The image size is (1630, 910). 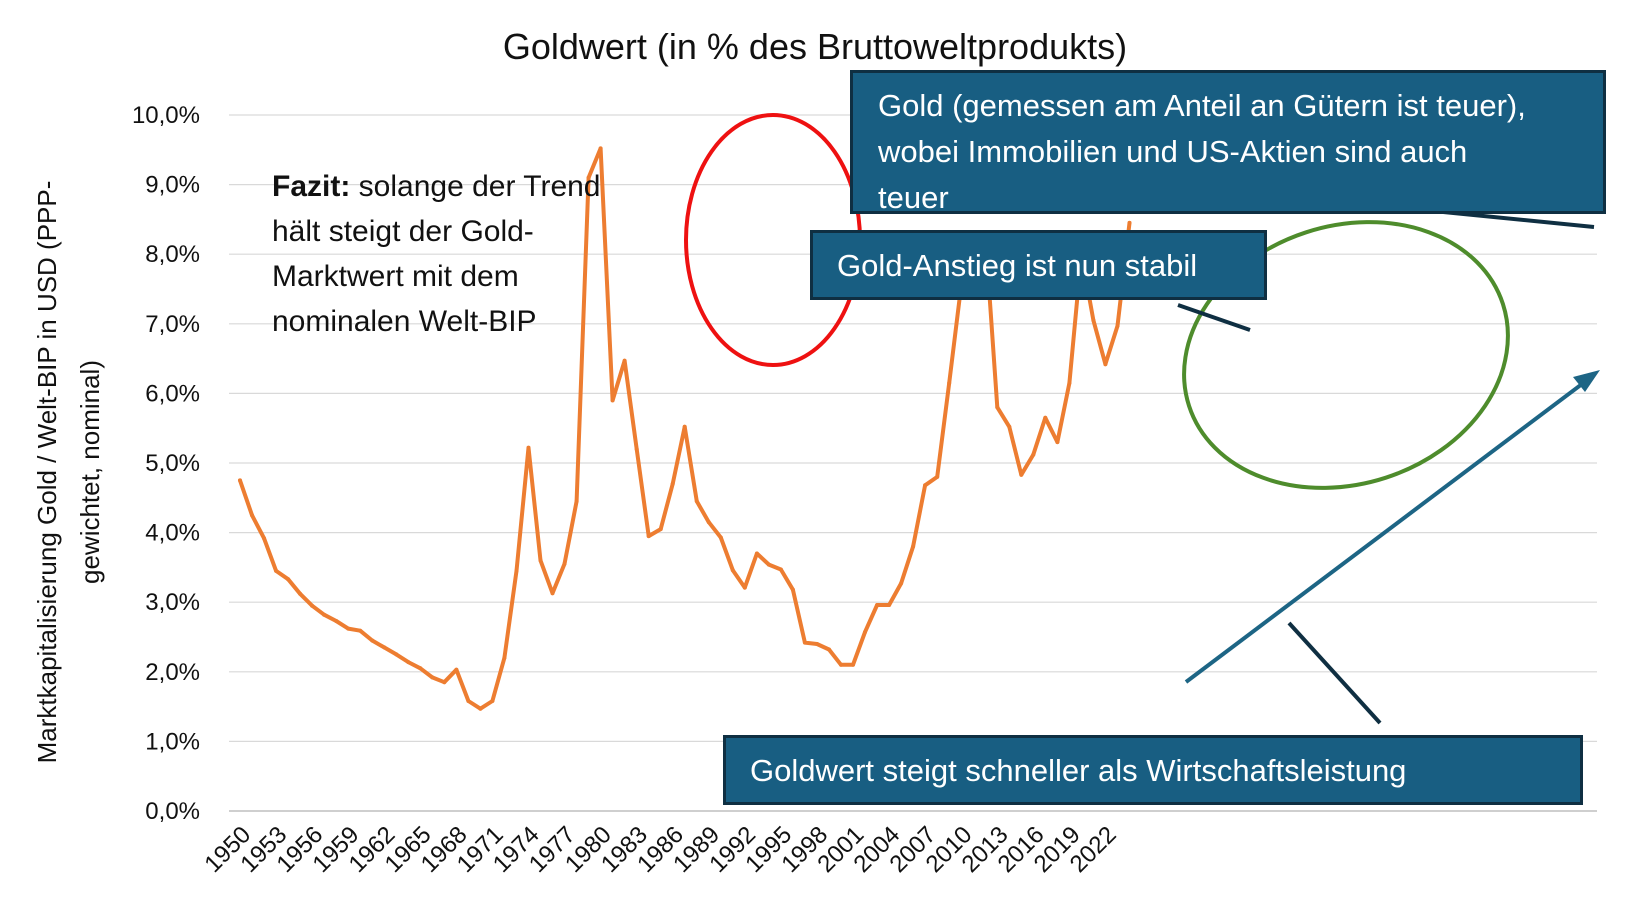 I want to click on fazit-line2: hält steigt der Gold-, so click(x=403, y=231).